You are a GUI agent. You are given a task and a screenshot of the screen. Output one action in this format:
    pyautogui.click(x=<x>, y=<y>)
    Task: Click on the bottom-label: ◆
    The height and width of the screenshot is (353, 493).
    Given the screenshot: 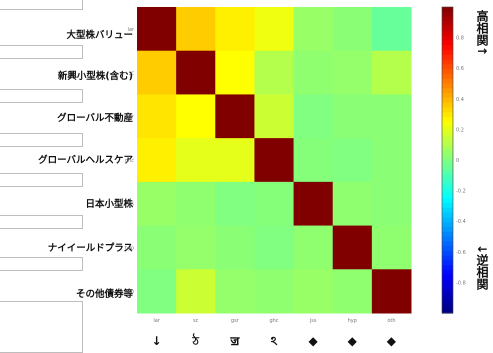 What is the action you would take?
    pyautogui.click(x=353, y=341)
    